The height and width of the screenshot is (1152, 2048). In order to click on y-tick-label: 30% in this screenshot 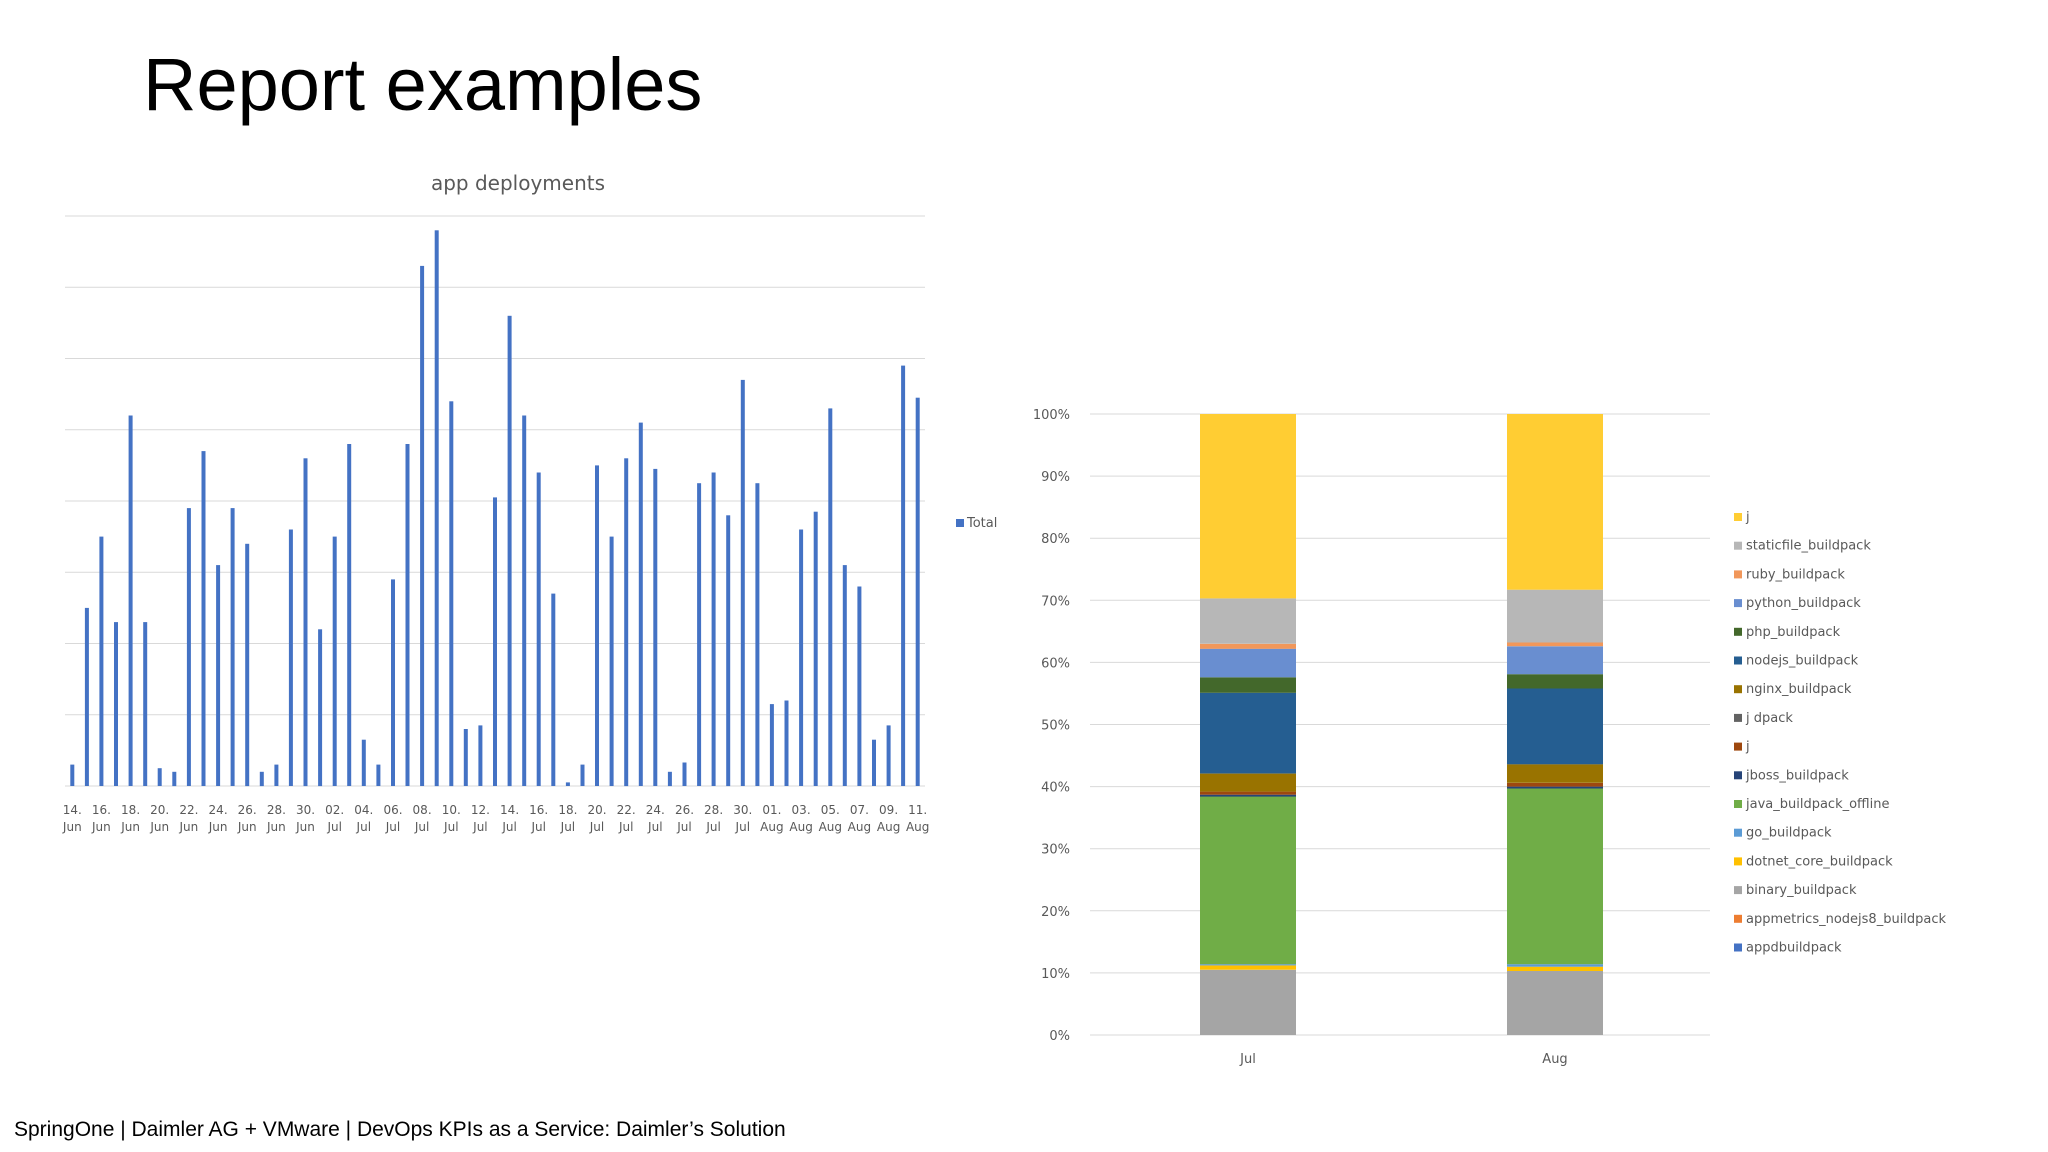, I will do `click(1055, 850)`.